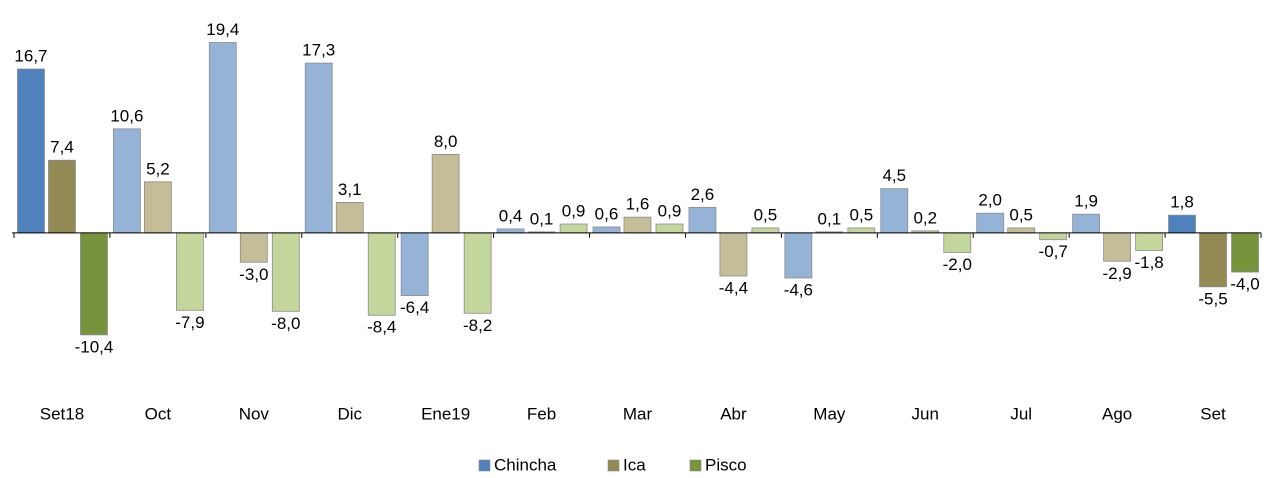 Image resolution: width=1265 pixels, height=478 pixels. What do you see at coordinates (733, 287) in the screenshot?
I see `data-label: -4,4` at bounding box center [733, 287].